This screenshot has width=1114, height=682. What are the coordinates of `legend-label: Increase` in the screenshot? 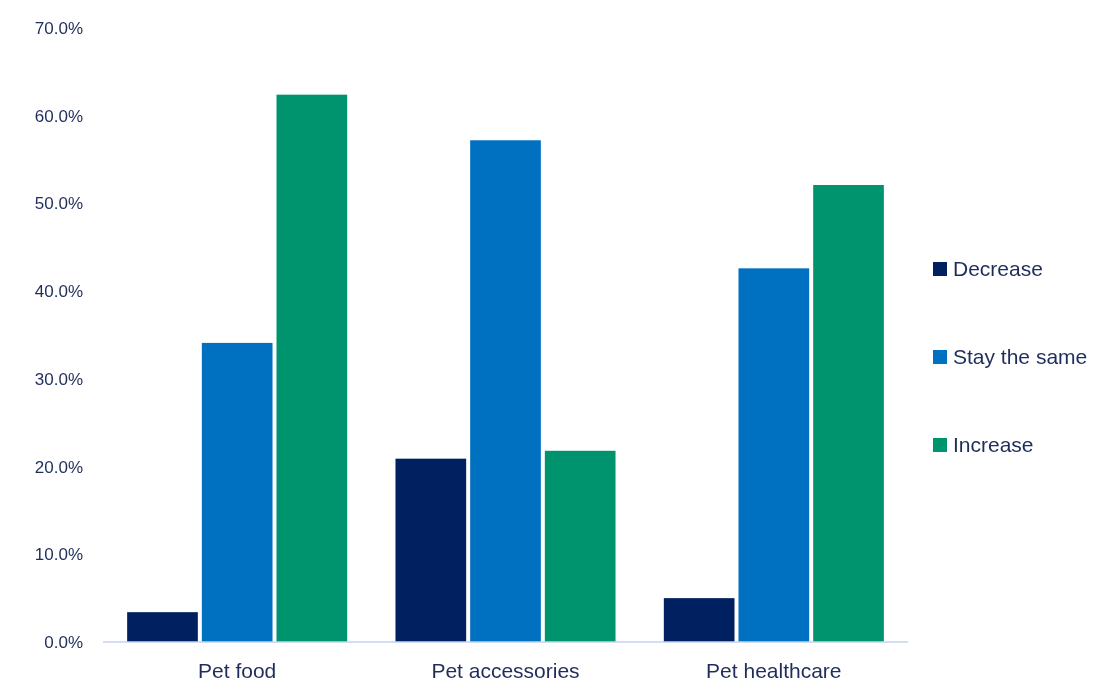 It's located at (993, 445).